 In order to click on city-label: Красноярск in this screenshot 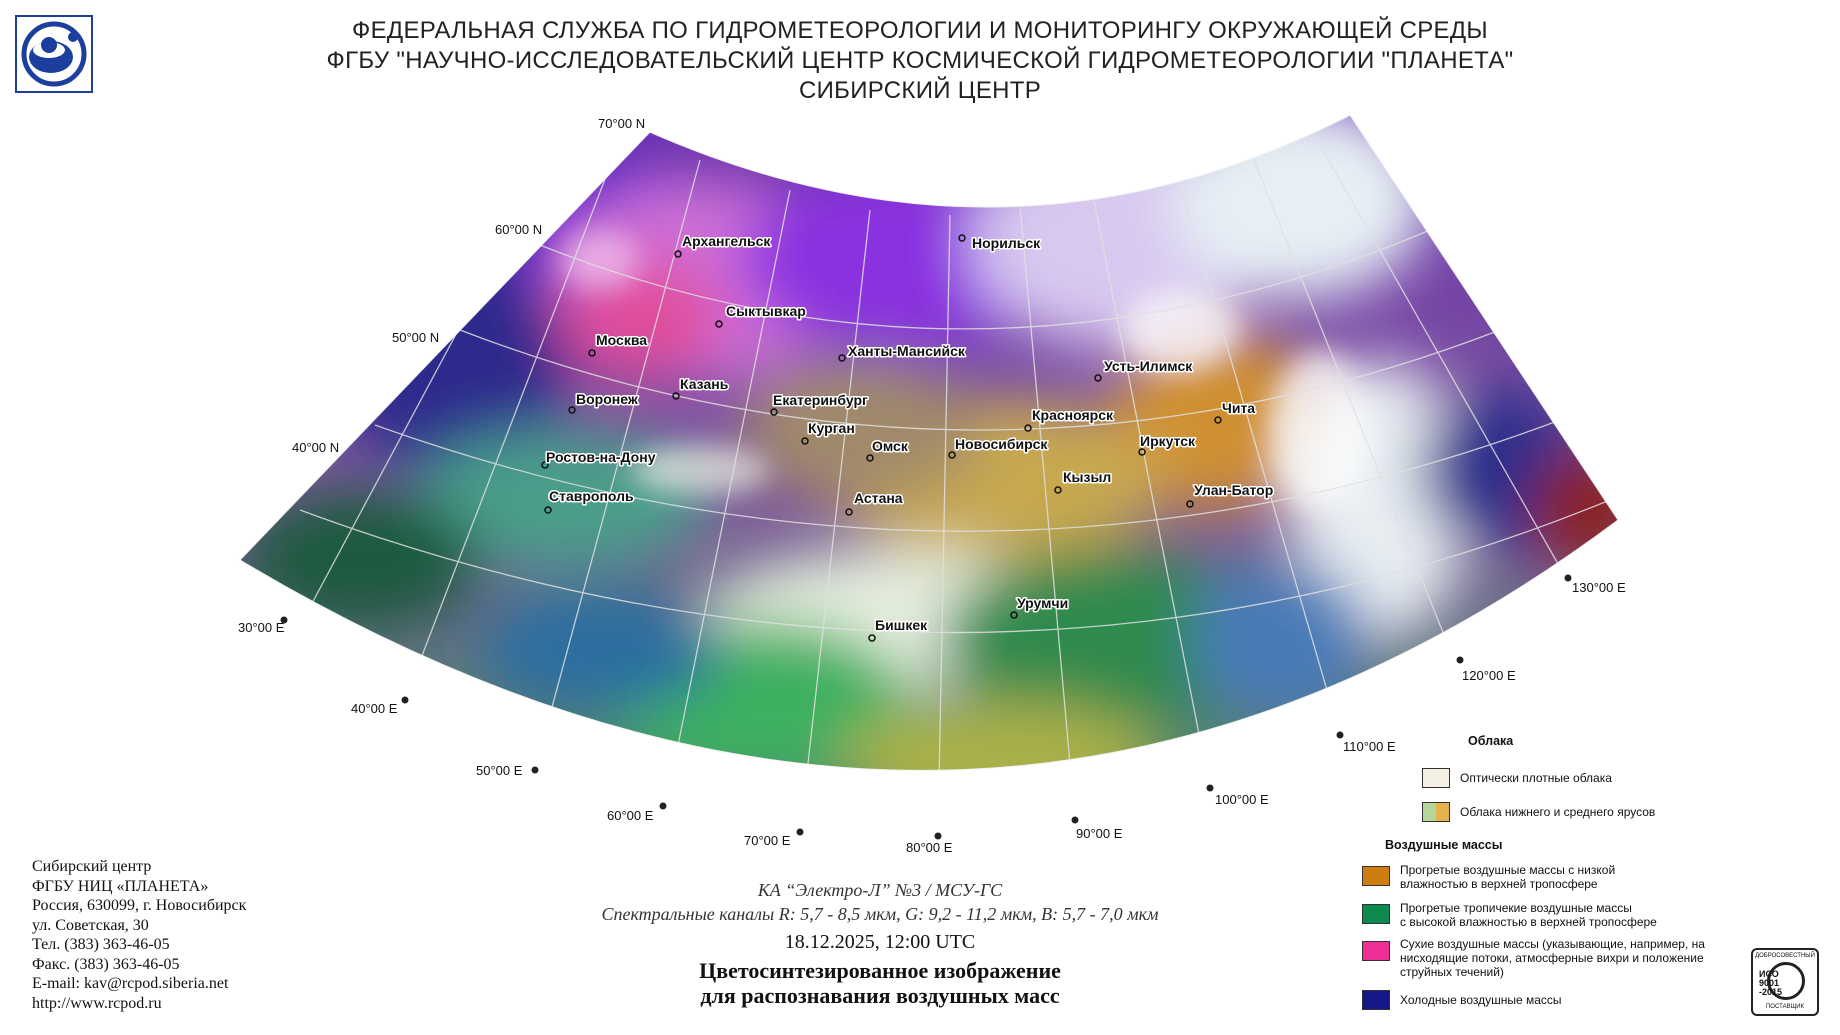, I will do `click(1073, 415)`.